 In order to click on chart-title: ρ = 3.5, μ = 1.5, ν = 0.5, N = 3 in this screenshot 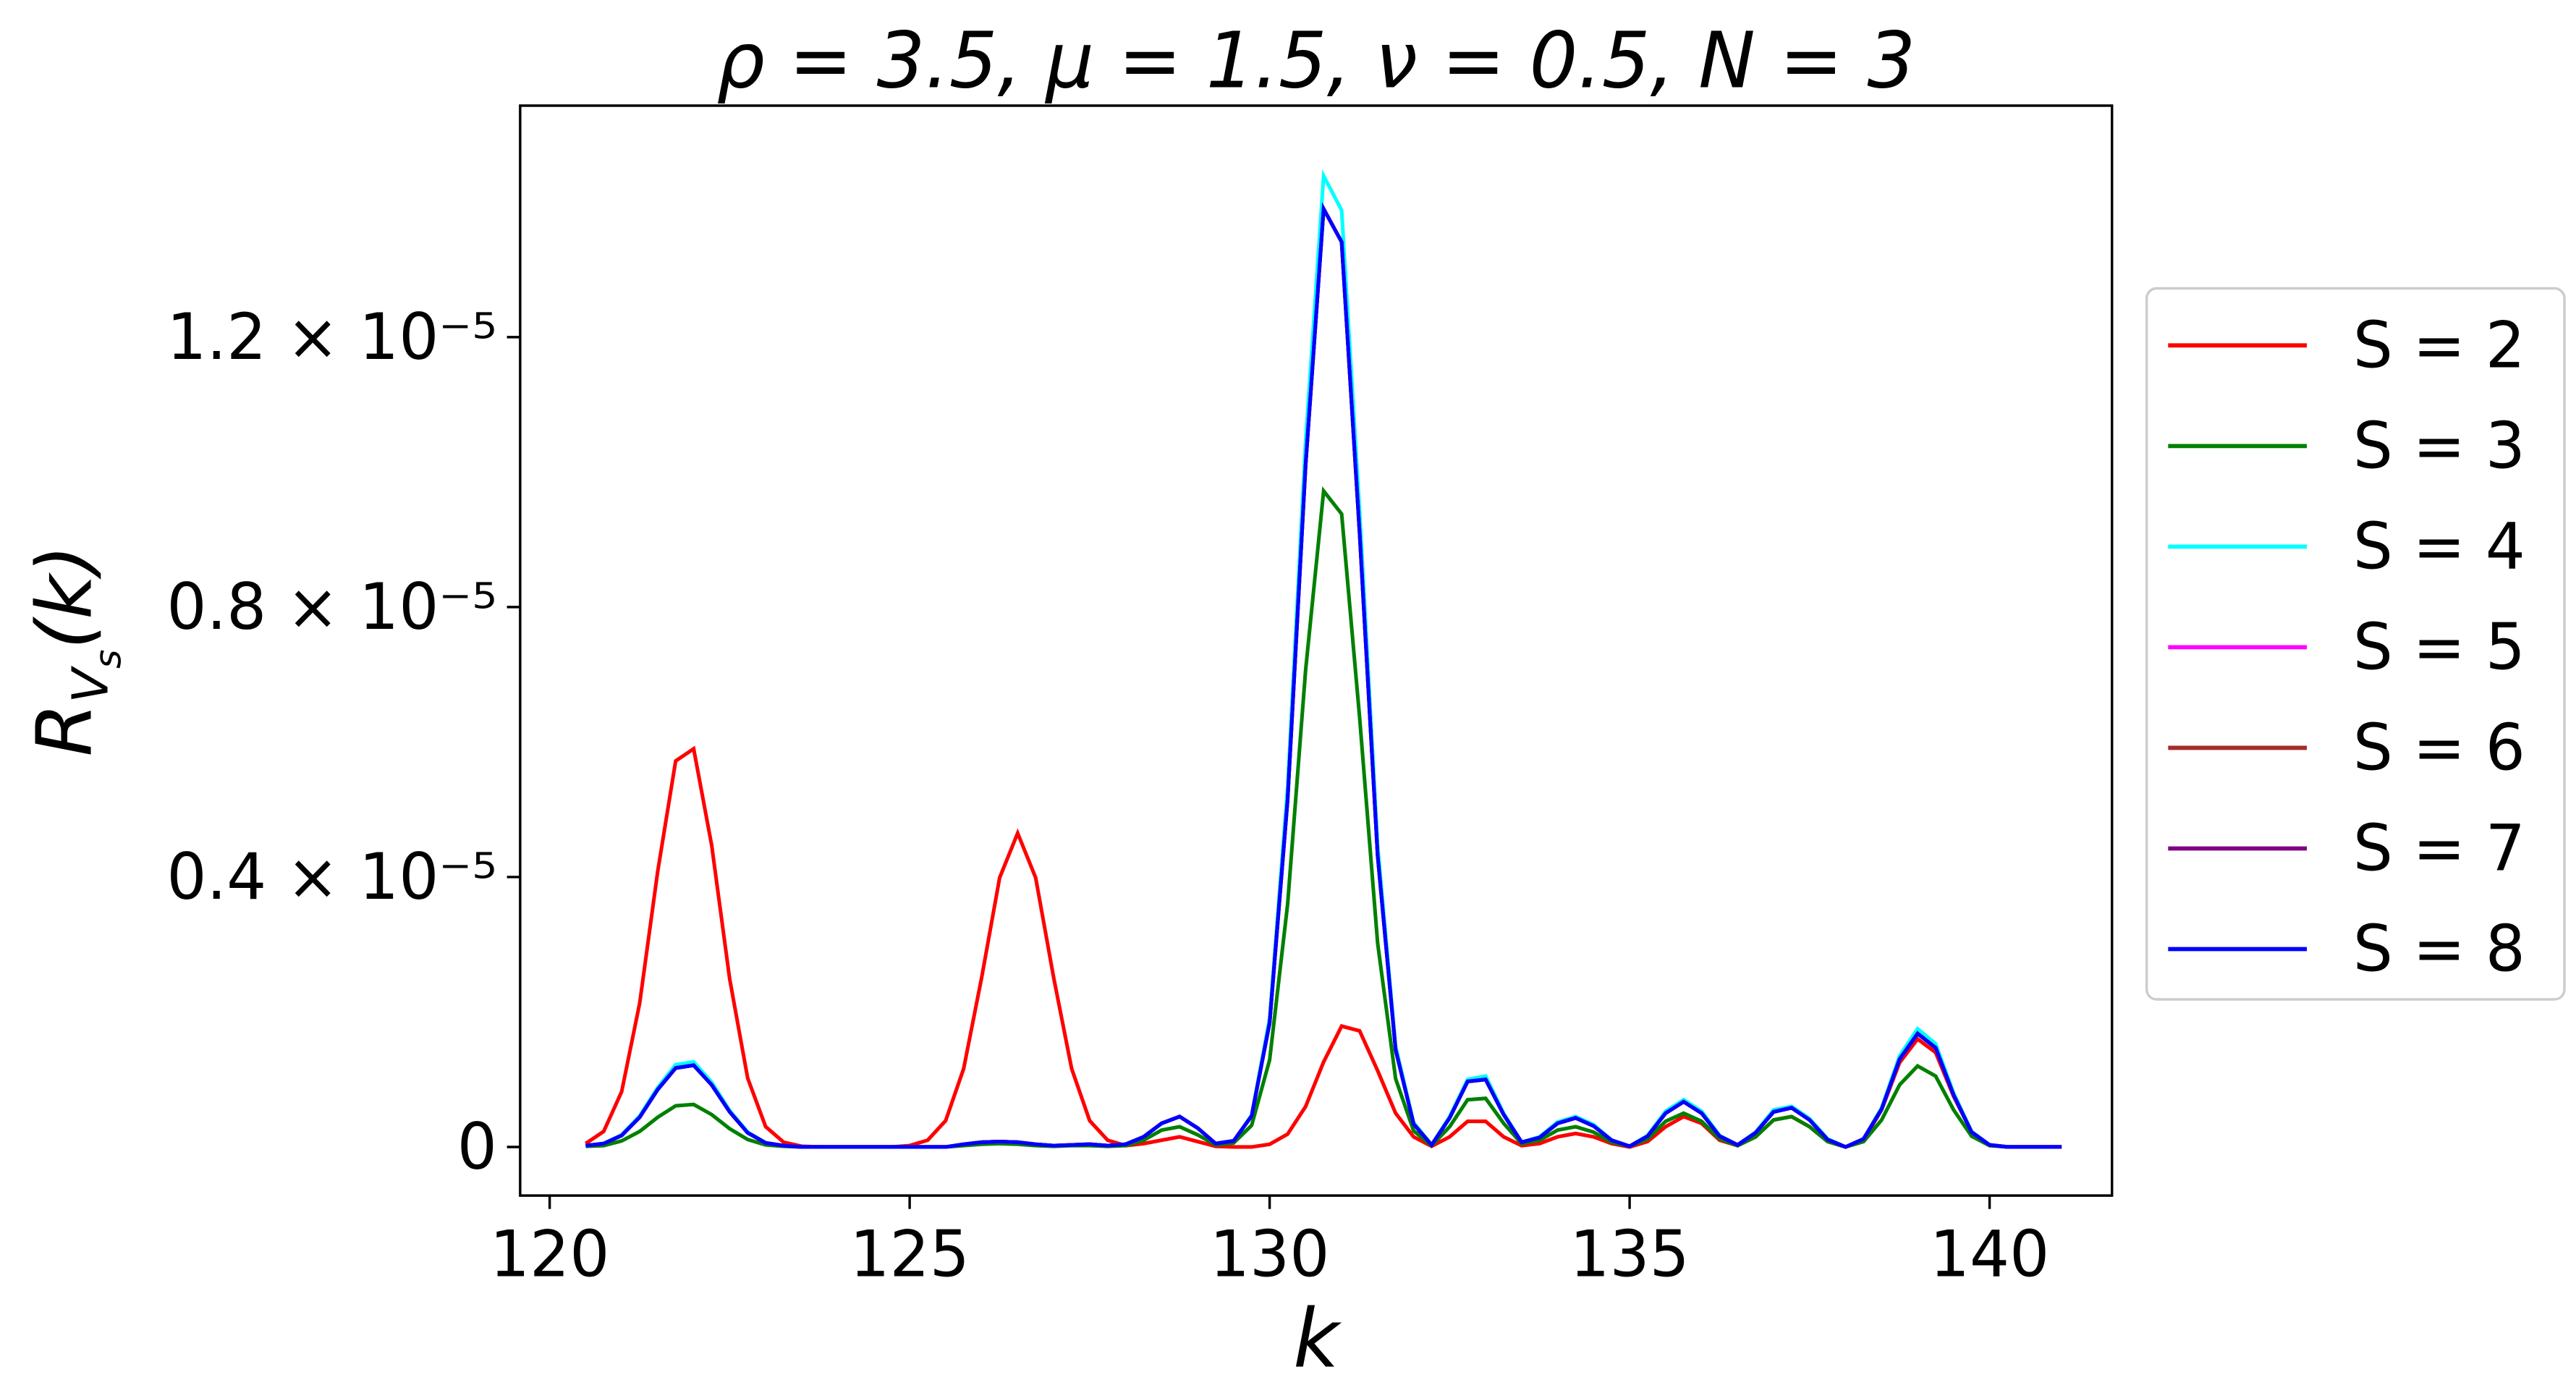, I will do `click(1315, 61)`.